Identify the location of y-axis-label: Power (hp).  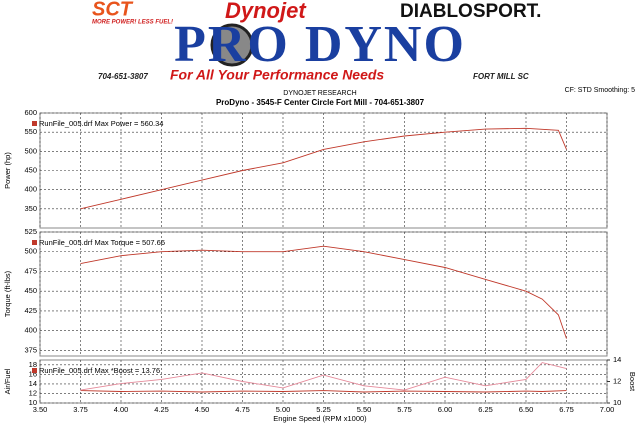
(7, 170).